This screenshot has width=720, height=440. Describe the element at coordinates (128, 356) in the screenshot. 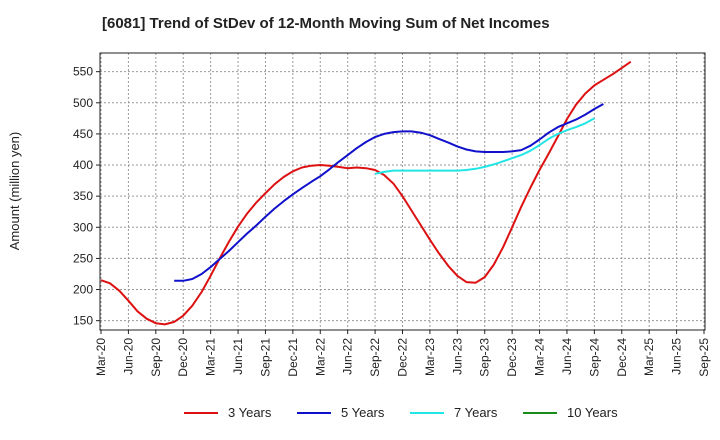

I see `x-tick-label: Jun-20` at that location.